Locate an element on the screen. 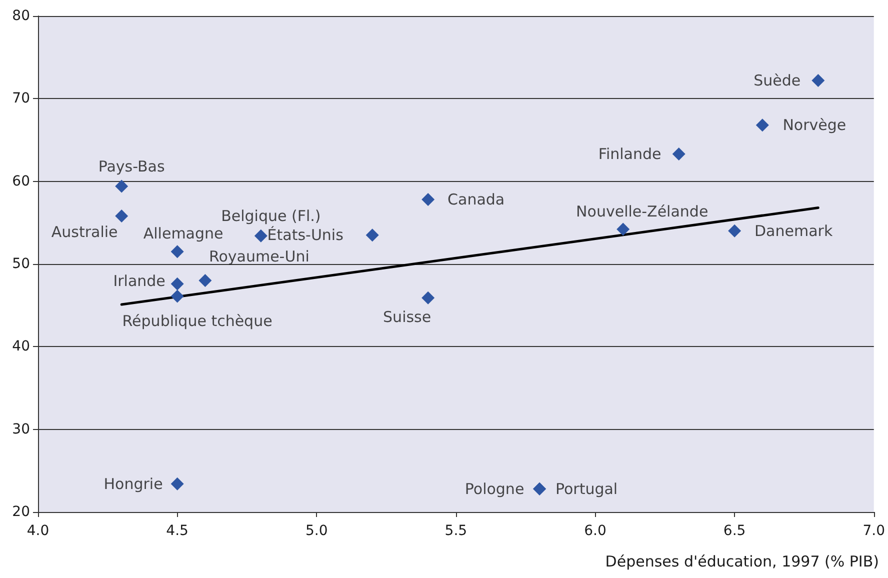  annotation: Hongrie is located at coordinates (133, 483).